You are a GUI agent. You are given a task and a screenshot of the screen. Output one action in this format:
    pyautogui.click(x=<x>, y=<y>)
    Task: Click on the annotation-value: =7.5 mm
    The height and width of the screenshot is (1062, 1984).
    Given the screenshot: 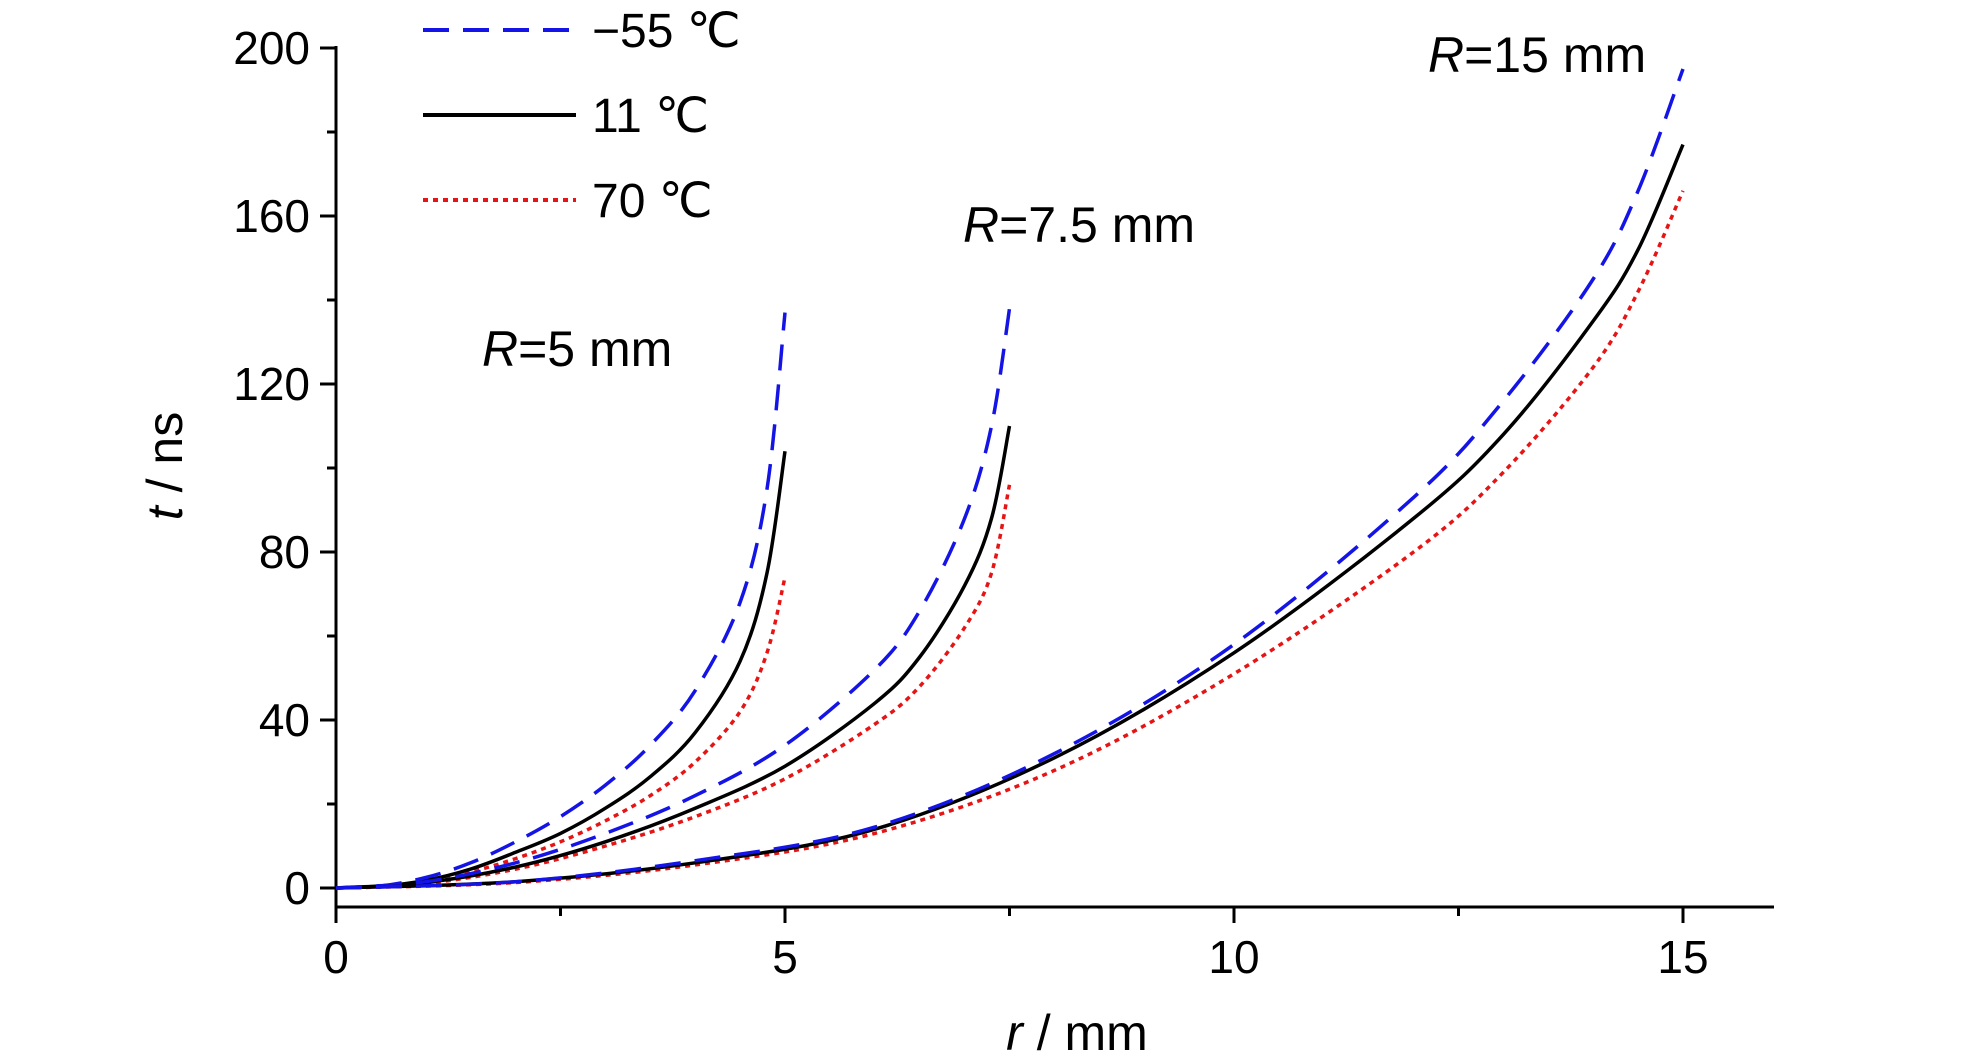 What is the action you would take?
    pyautogui.click(x=1097, y=225)
    